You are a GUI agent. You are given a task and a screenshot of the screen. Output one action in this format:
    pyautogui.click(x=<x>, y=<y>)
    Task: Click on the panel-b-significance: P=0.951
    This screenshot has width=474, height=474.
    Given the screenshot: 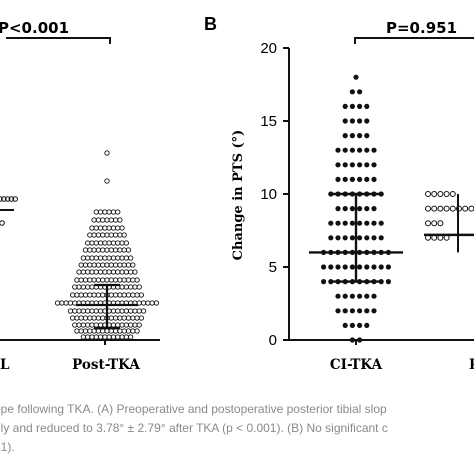 What is the action you would take?
    pyautogui.click(x=421, y=28)
    